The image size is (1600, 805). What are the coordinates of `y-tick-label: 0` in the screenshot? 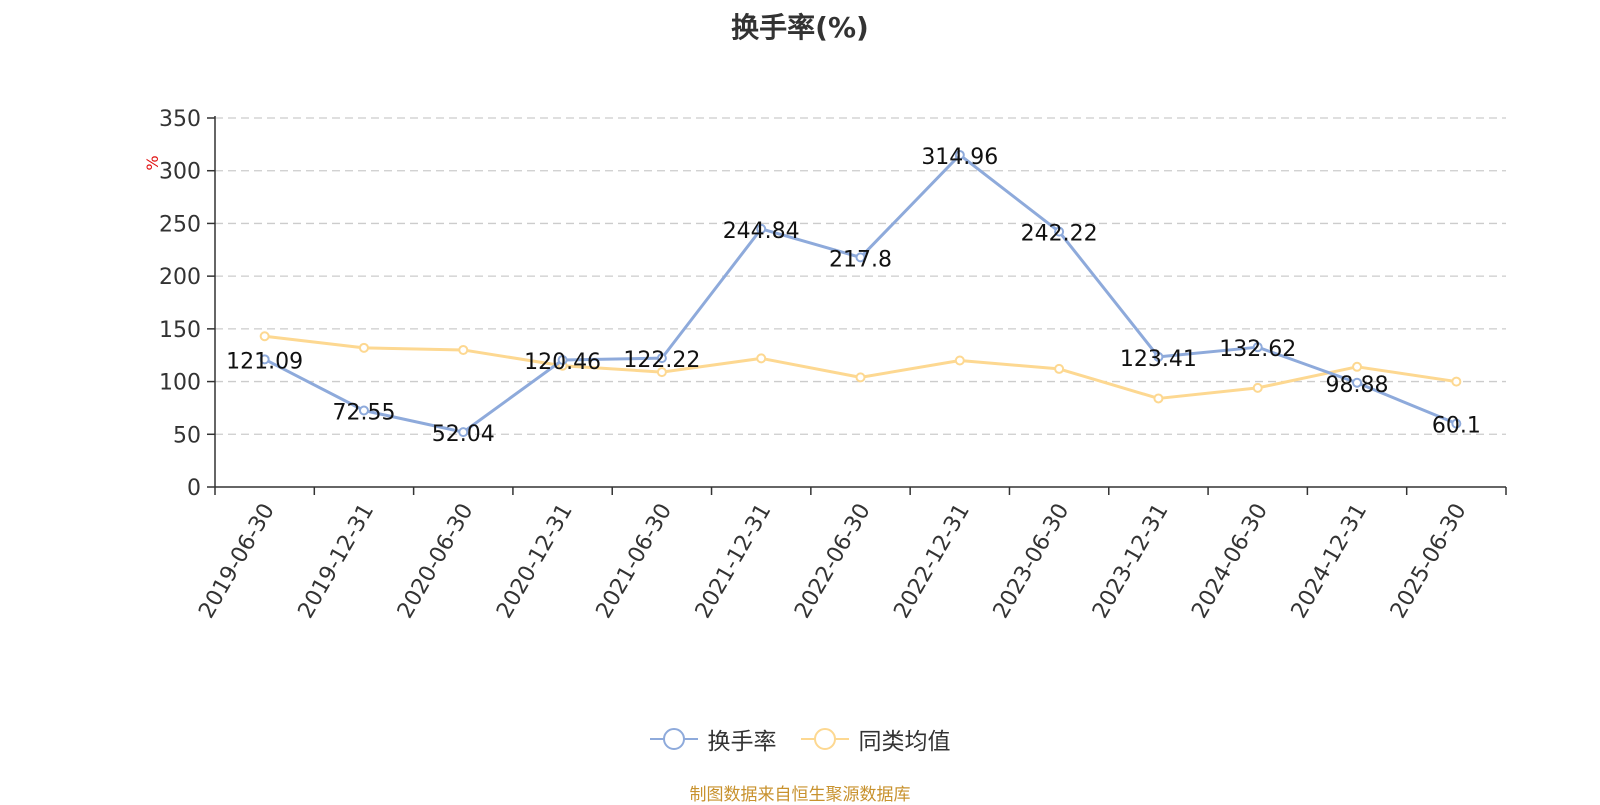 It's located at (194, 488).